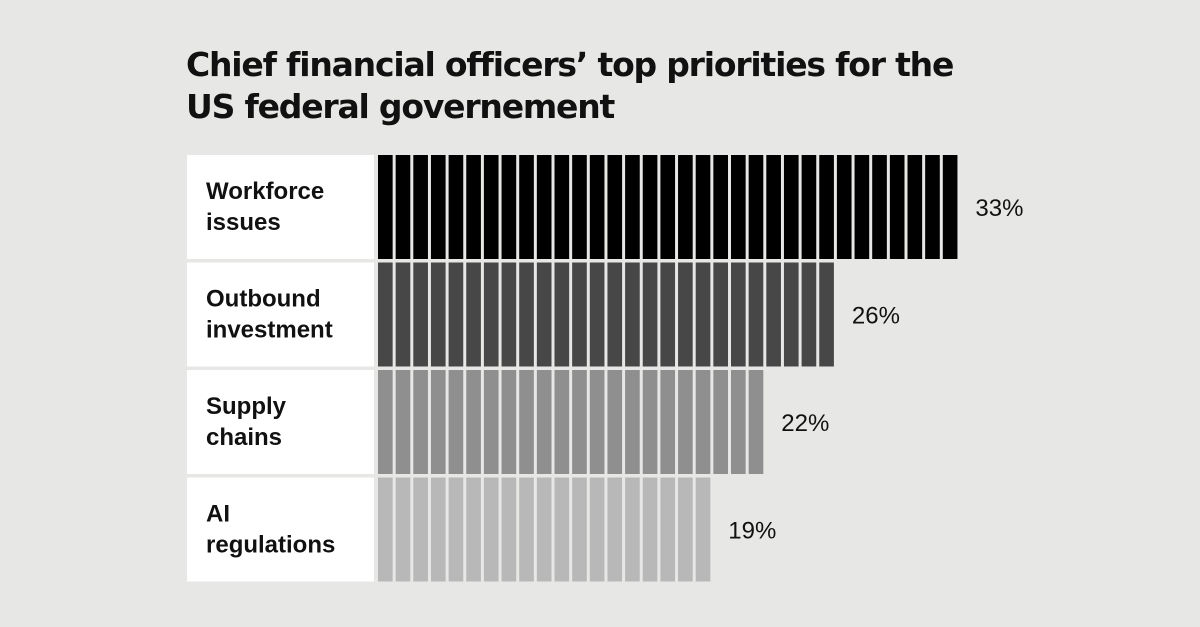  Describe the element at coordinates (269, 315) in the screenshot. I see `category-label: Outbound investment` at that location.